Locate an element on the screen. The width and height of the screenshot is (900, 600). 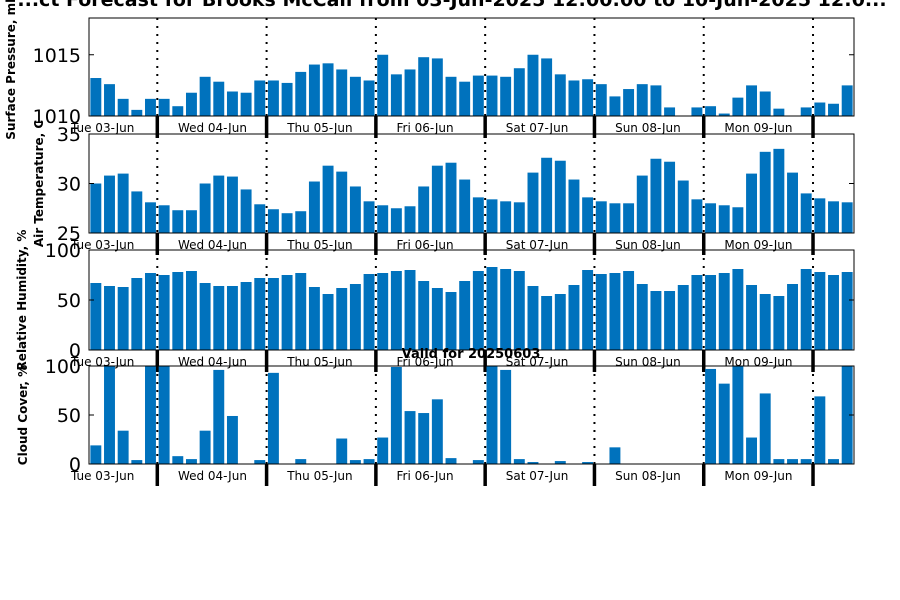
xtick-label-cloud-6: Mon 09-Jun is located at coordinates (758, 476).